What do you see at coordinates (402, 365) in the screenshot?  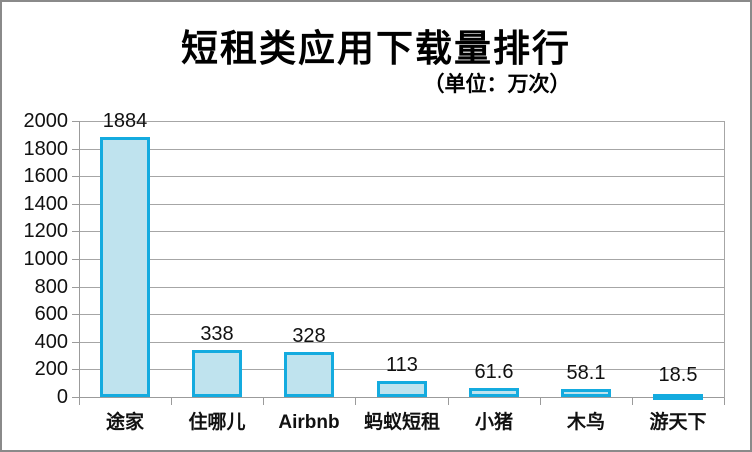 I see `bar-value-label: 113` at bounding box center [402, 365].